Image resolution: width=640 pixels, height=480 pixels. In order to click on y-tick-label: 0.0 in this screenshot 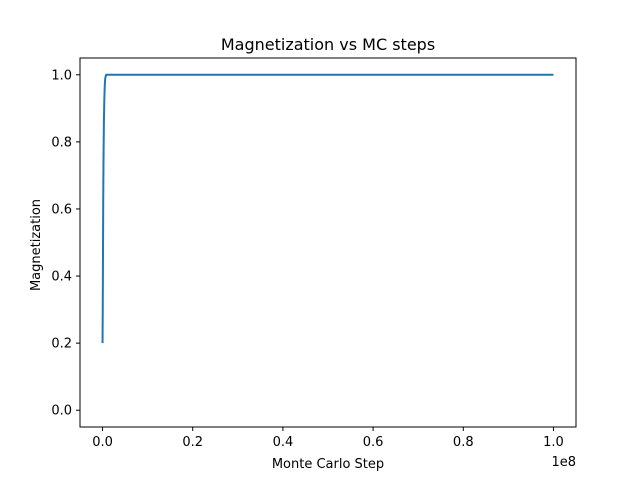, I will do `click(61, 411)`.